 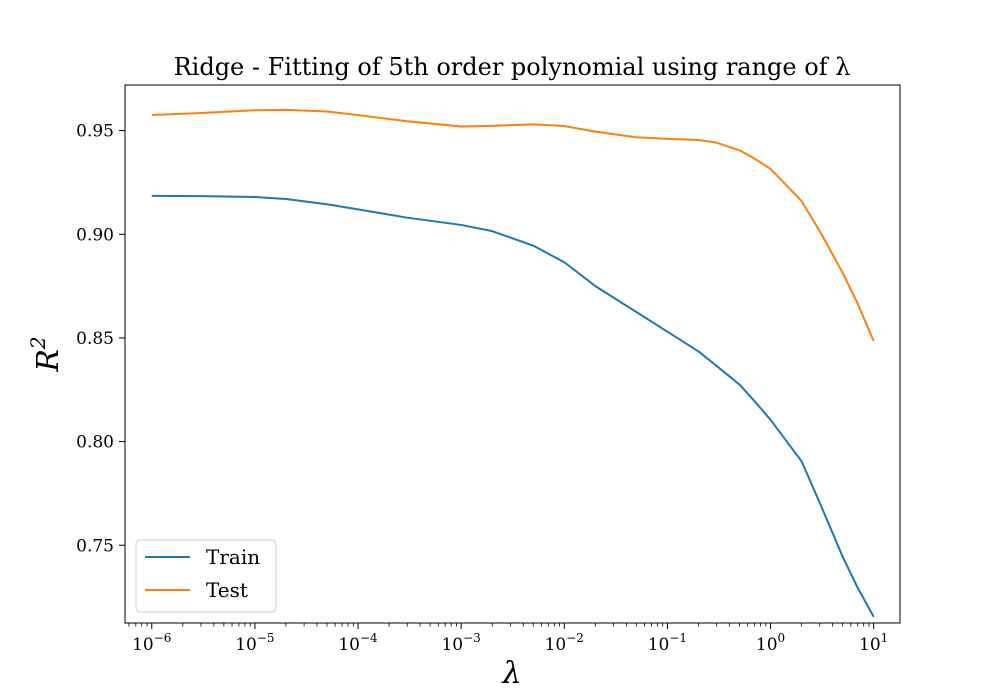 What do you see at coordinates (511, 673) in the screenshot?
I see `x-axis-label: λ` at bounding box center [511, 673].